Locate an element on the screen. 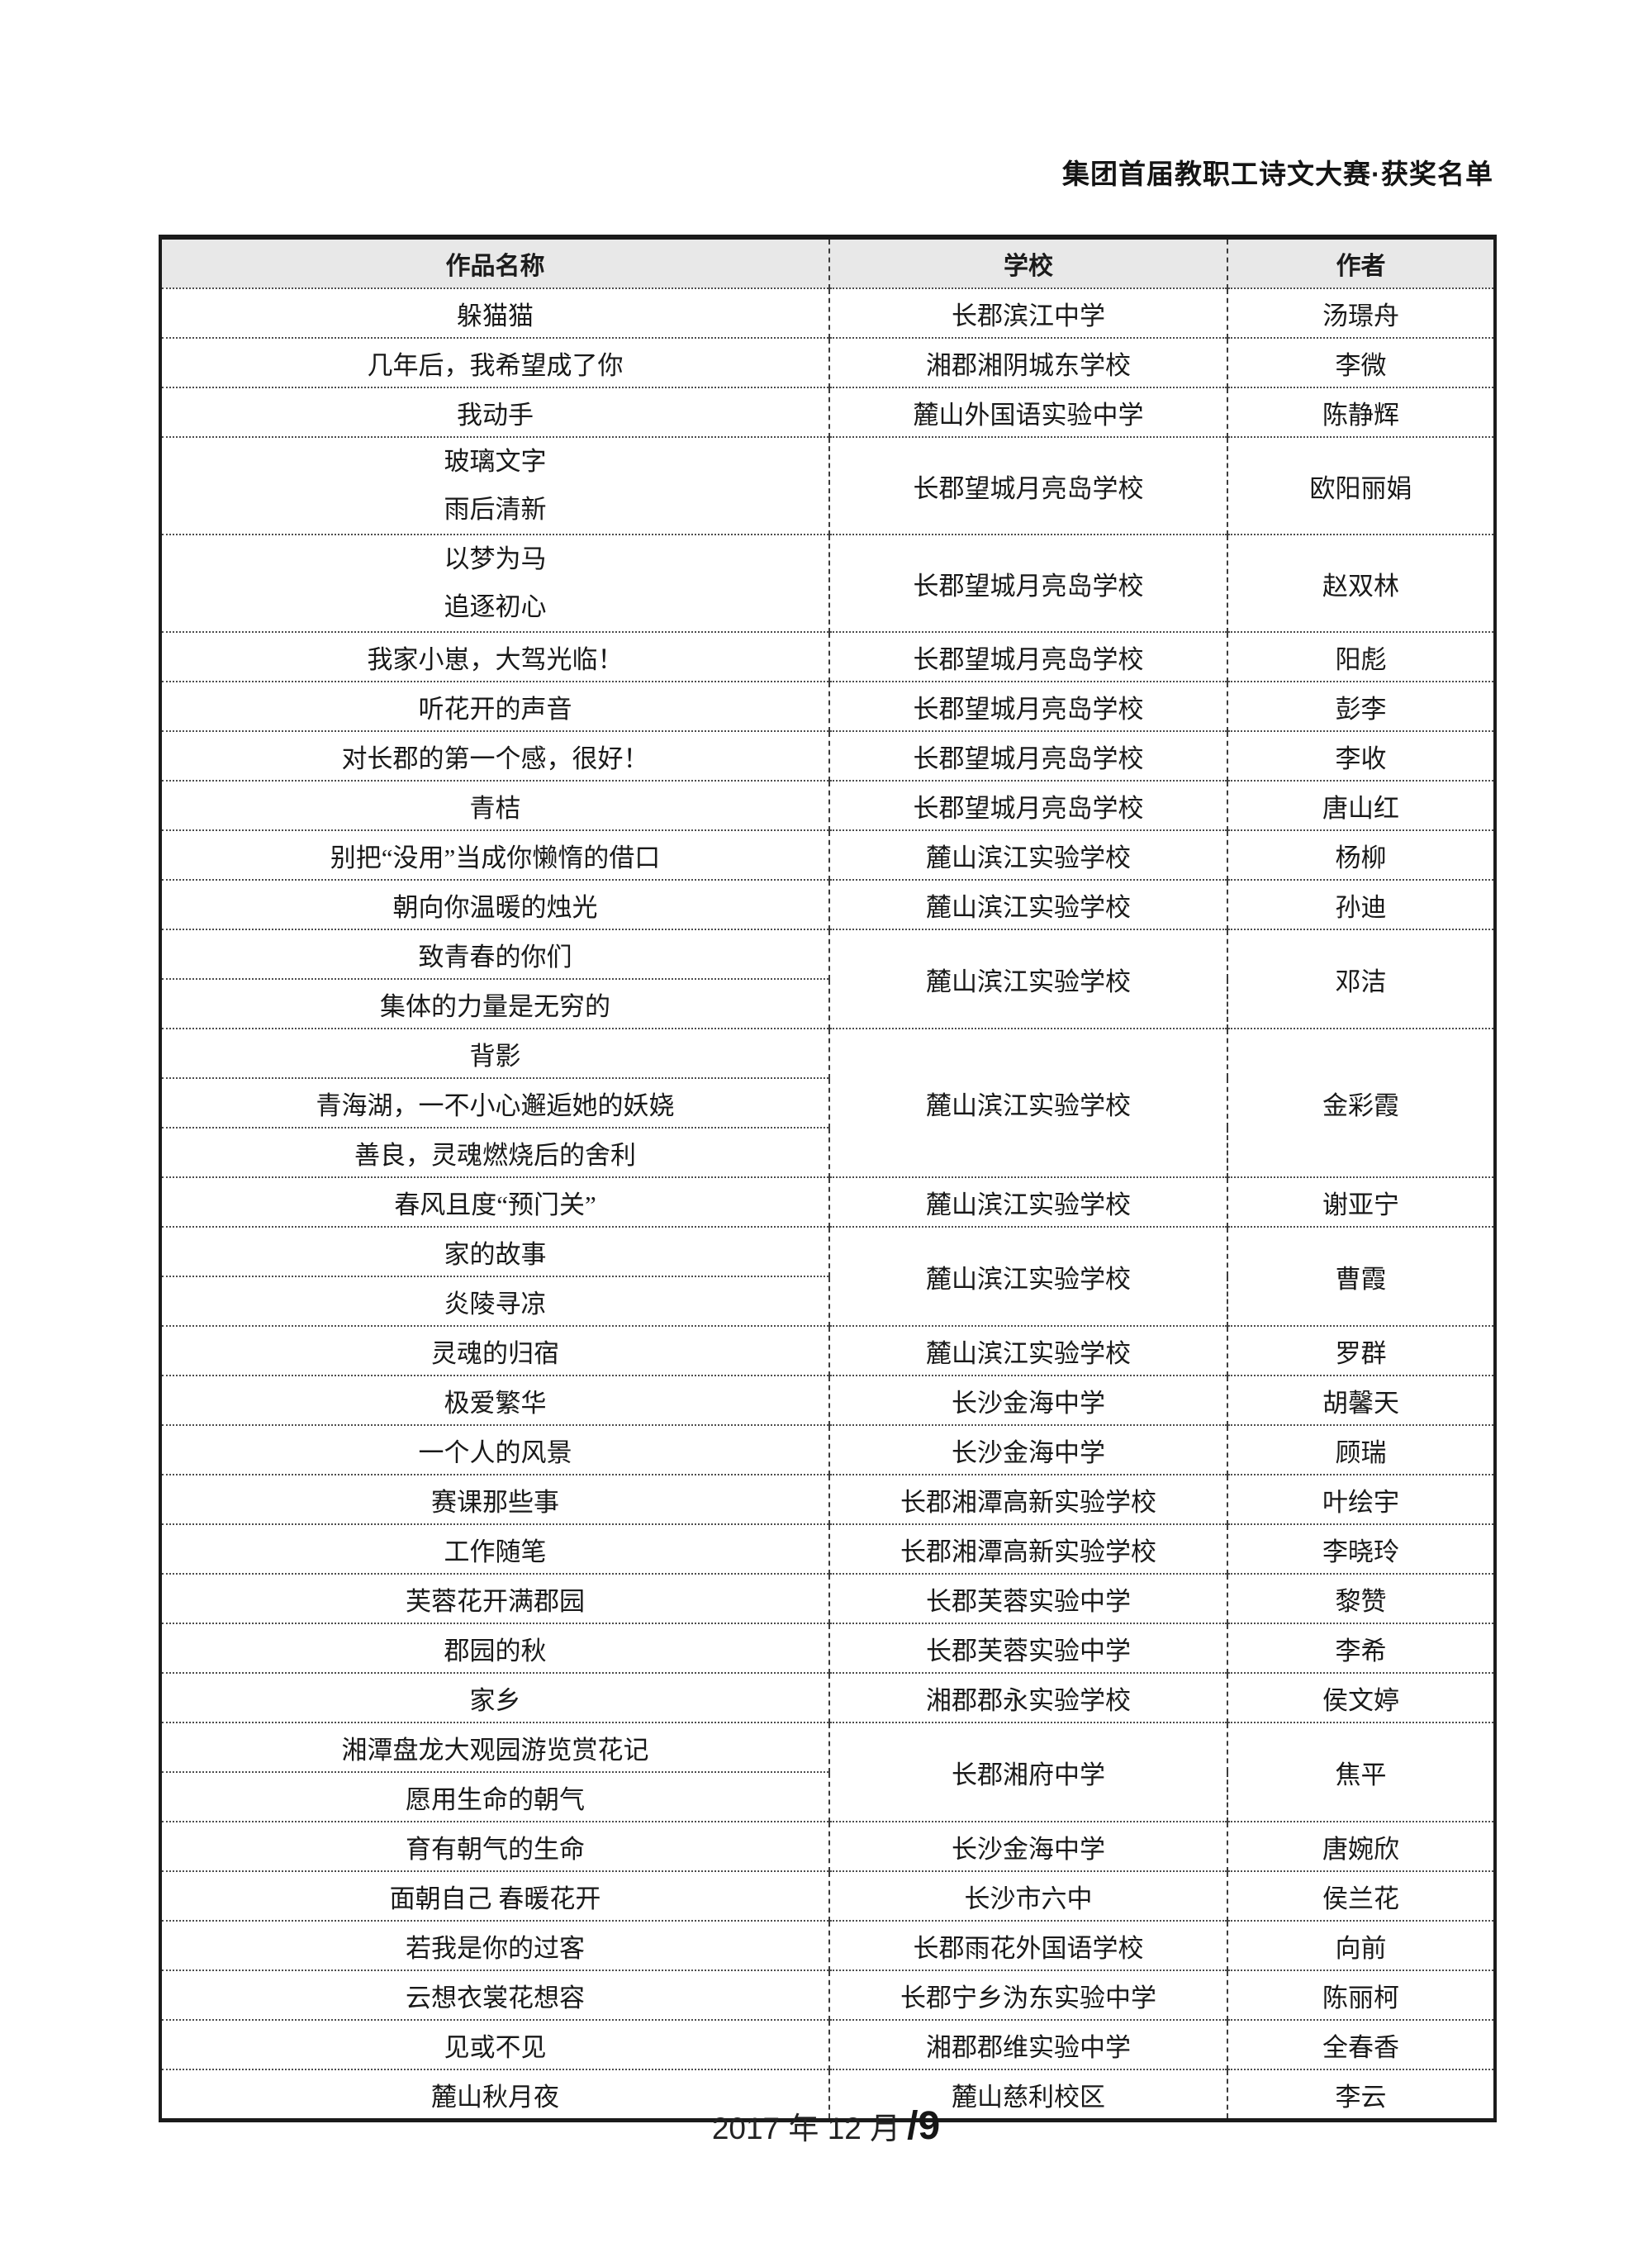  table-row: 见或不见 湘郡郡维实验中学 全春香 is located at coordinates (827, 2044).